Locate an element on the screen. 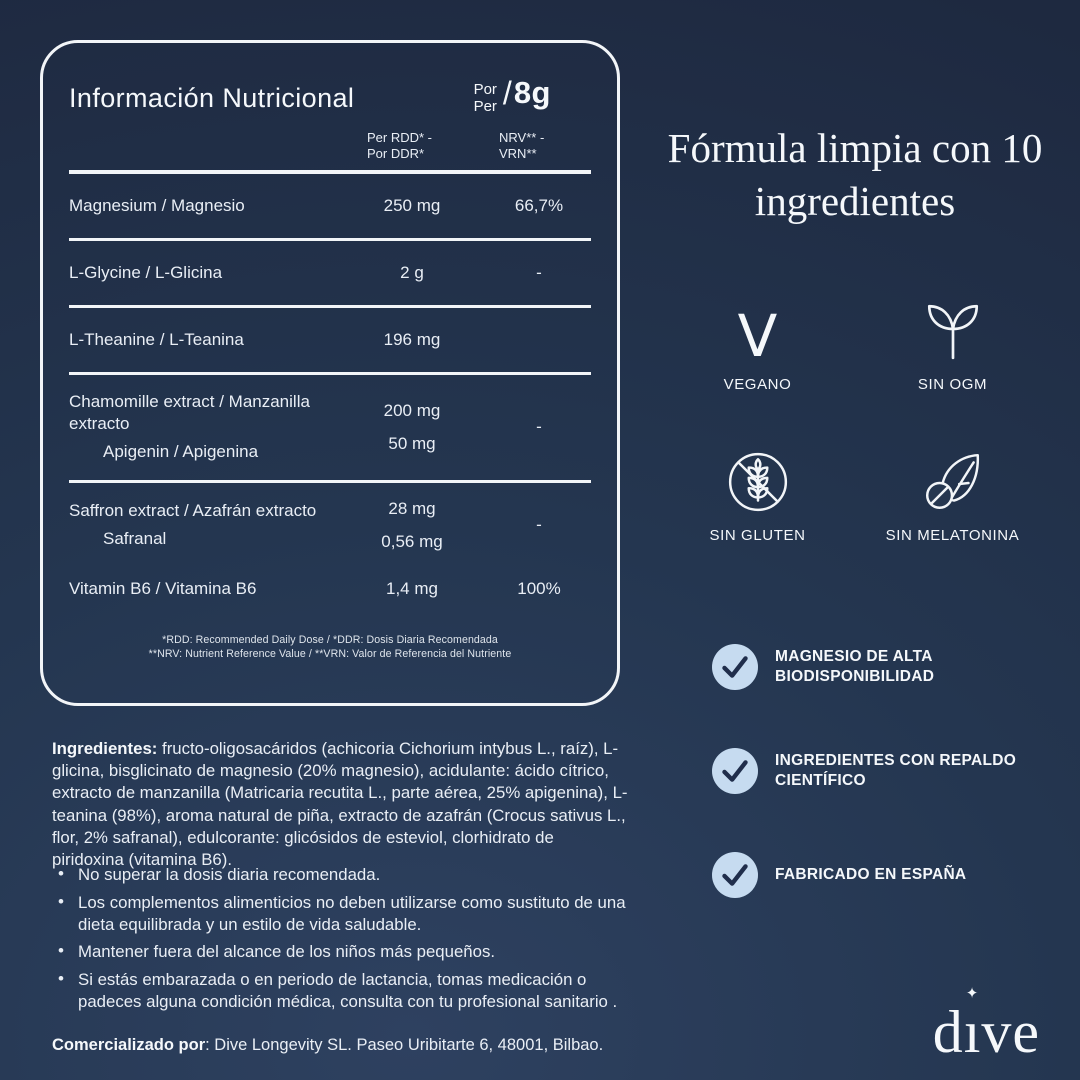 This screenshot has height=1080, width=1080. dive-logo: d ✦ ıve is located at coordinates (986, 1024).